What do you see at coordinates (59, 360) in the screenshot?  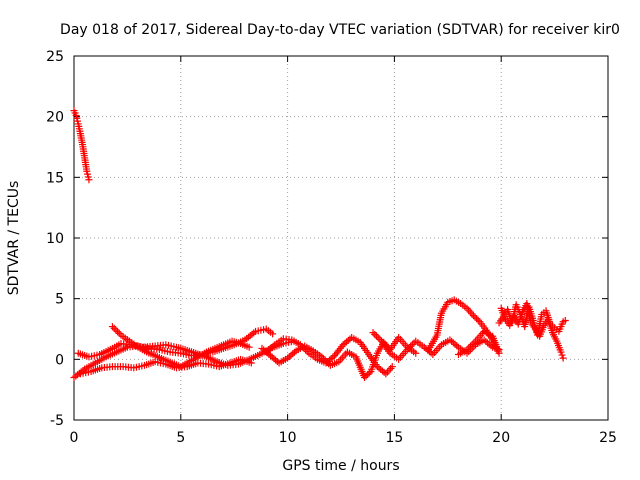 I see `y-tick-label: 0` at bounding box center [59, 360].